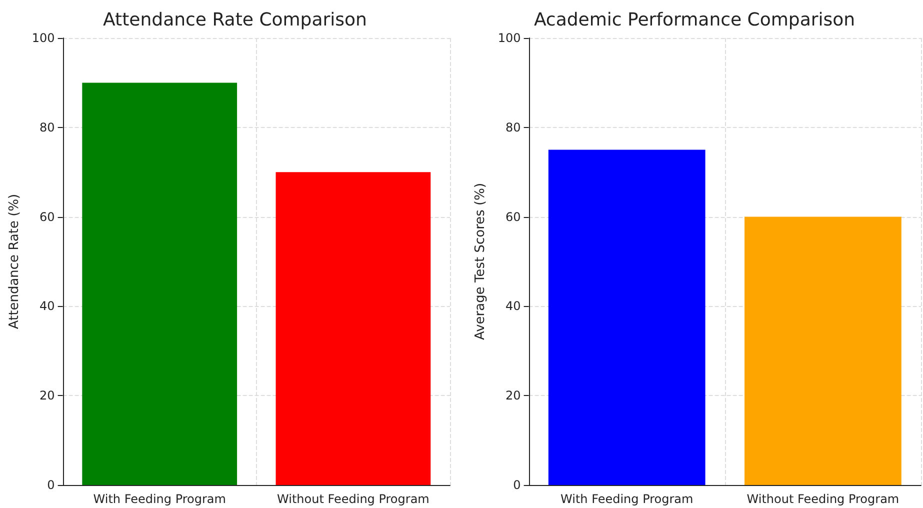  What do you see at coordinates (14, 262) in the screenshot?
I see `y-axis-title: Attendance Rate (%)` at bounding box center [14, 262].